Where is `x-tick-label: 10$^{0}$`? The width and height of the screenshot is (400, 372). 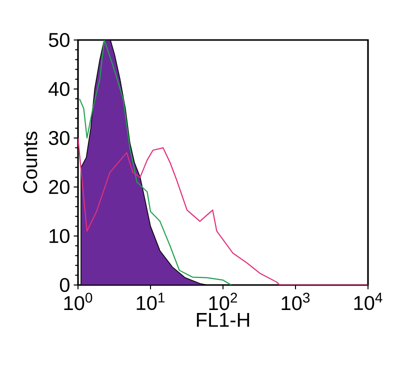 x-tick-label: 10$^{0}$ is located at coordinates (78, 301).